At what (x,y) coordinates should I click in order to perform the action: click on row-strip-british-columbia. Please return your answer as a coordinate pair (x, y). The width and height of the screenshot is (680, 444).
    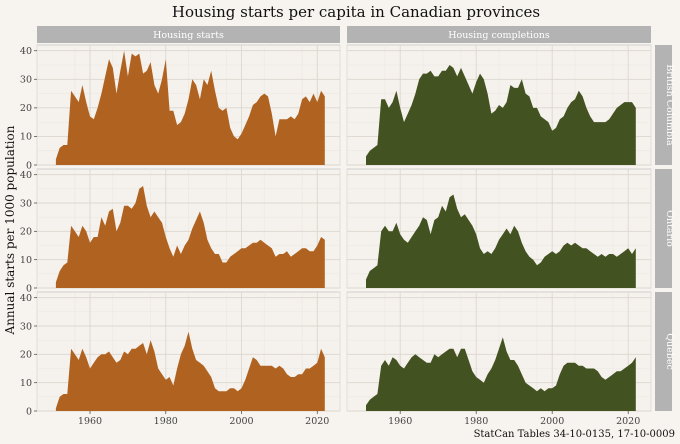
    Looking at the image, I should click on (663, 105).